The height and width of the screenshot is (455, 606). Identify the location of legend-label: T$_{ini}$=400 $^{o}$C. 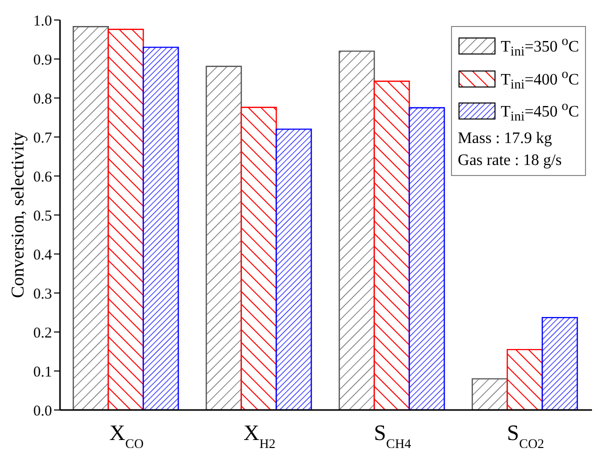
(539, 79).